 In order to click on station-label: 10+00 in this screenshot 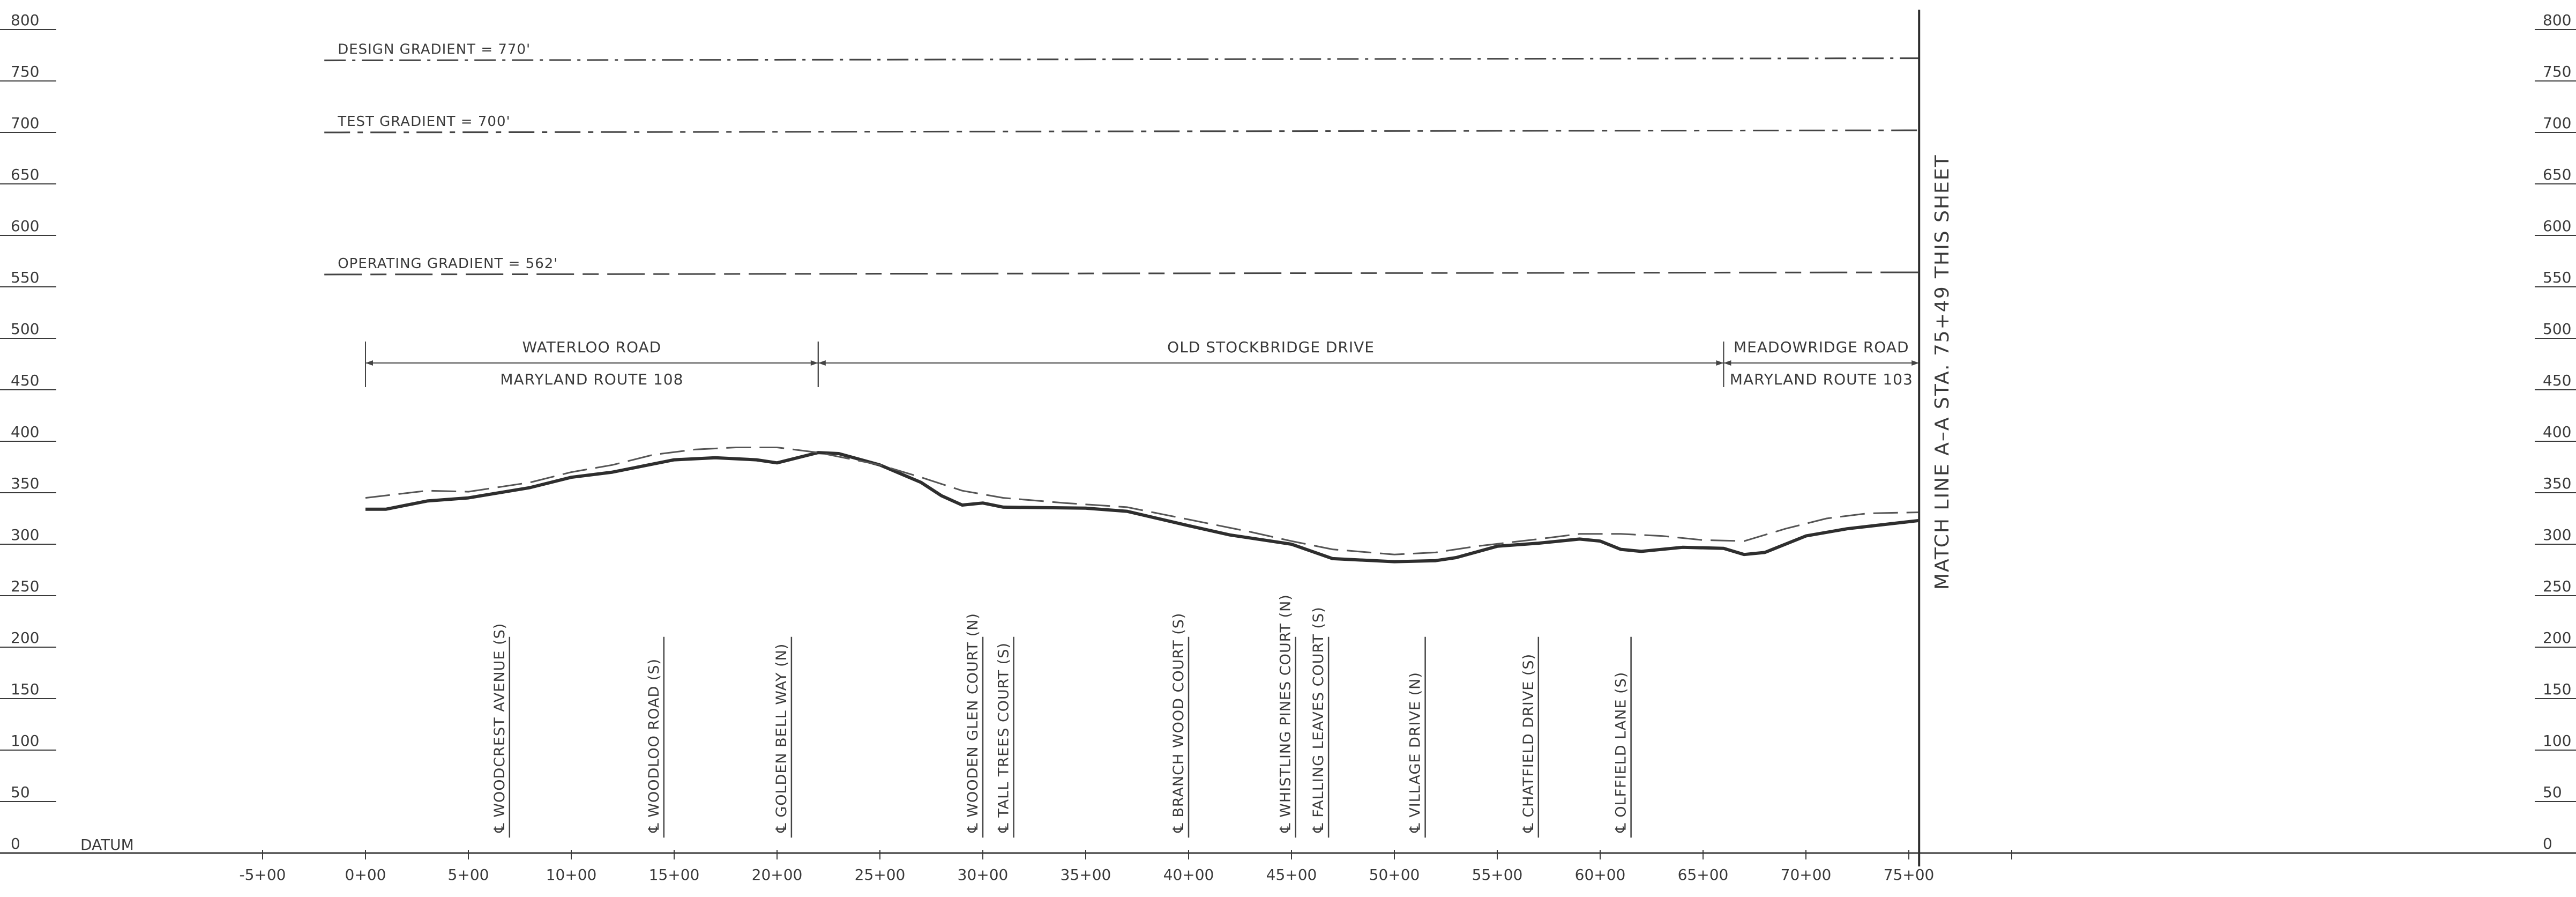, I will do `click(572, 875)`.